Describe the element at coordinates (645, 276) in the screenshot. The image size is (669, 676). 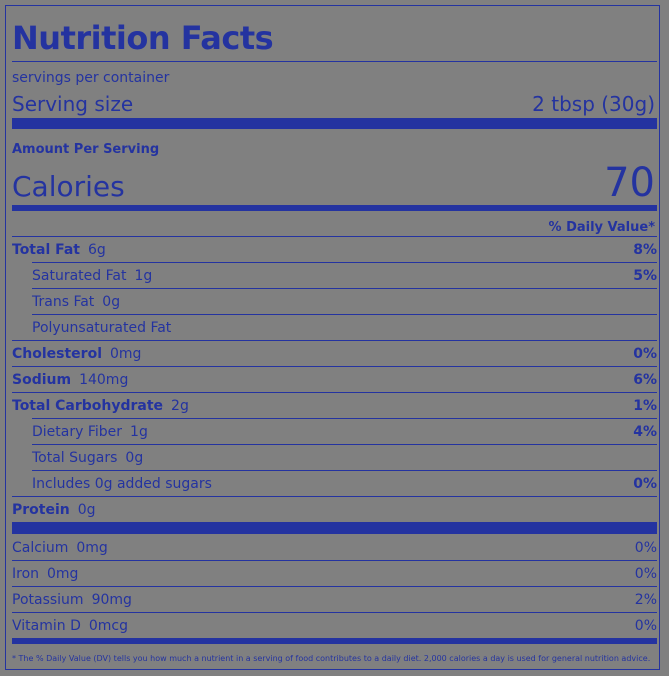
I see `nutrient-dv: 5%` at that location.